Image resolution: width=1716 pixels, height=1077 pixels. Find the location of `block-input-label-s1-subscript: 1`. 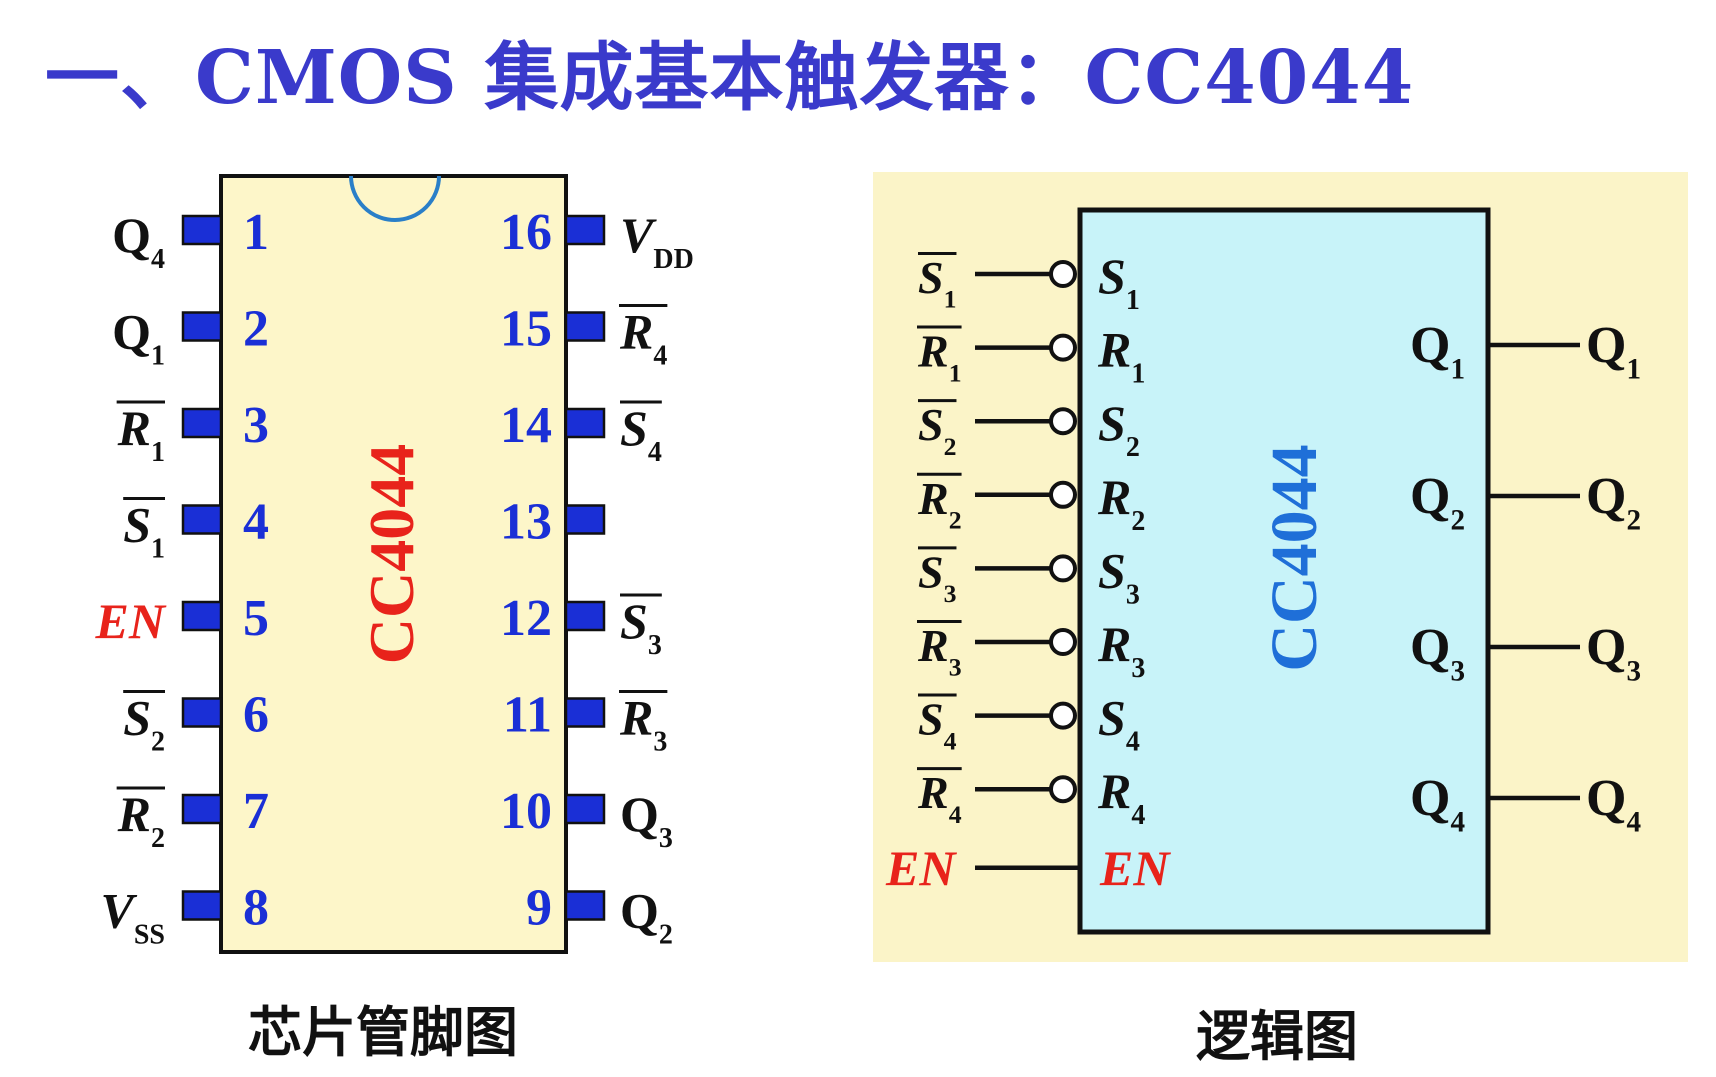

block-input-label-s1-subscript: 1 is located at coordinates (1133, 300).